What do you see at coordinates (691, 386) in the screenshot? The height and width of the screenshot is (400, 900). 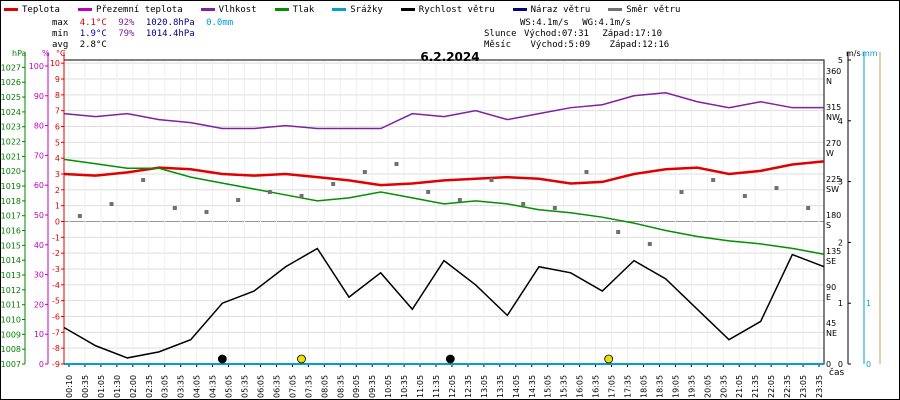 I see `x-tick-label: 19:35` at bounding box center [691, 386].